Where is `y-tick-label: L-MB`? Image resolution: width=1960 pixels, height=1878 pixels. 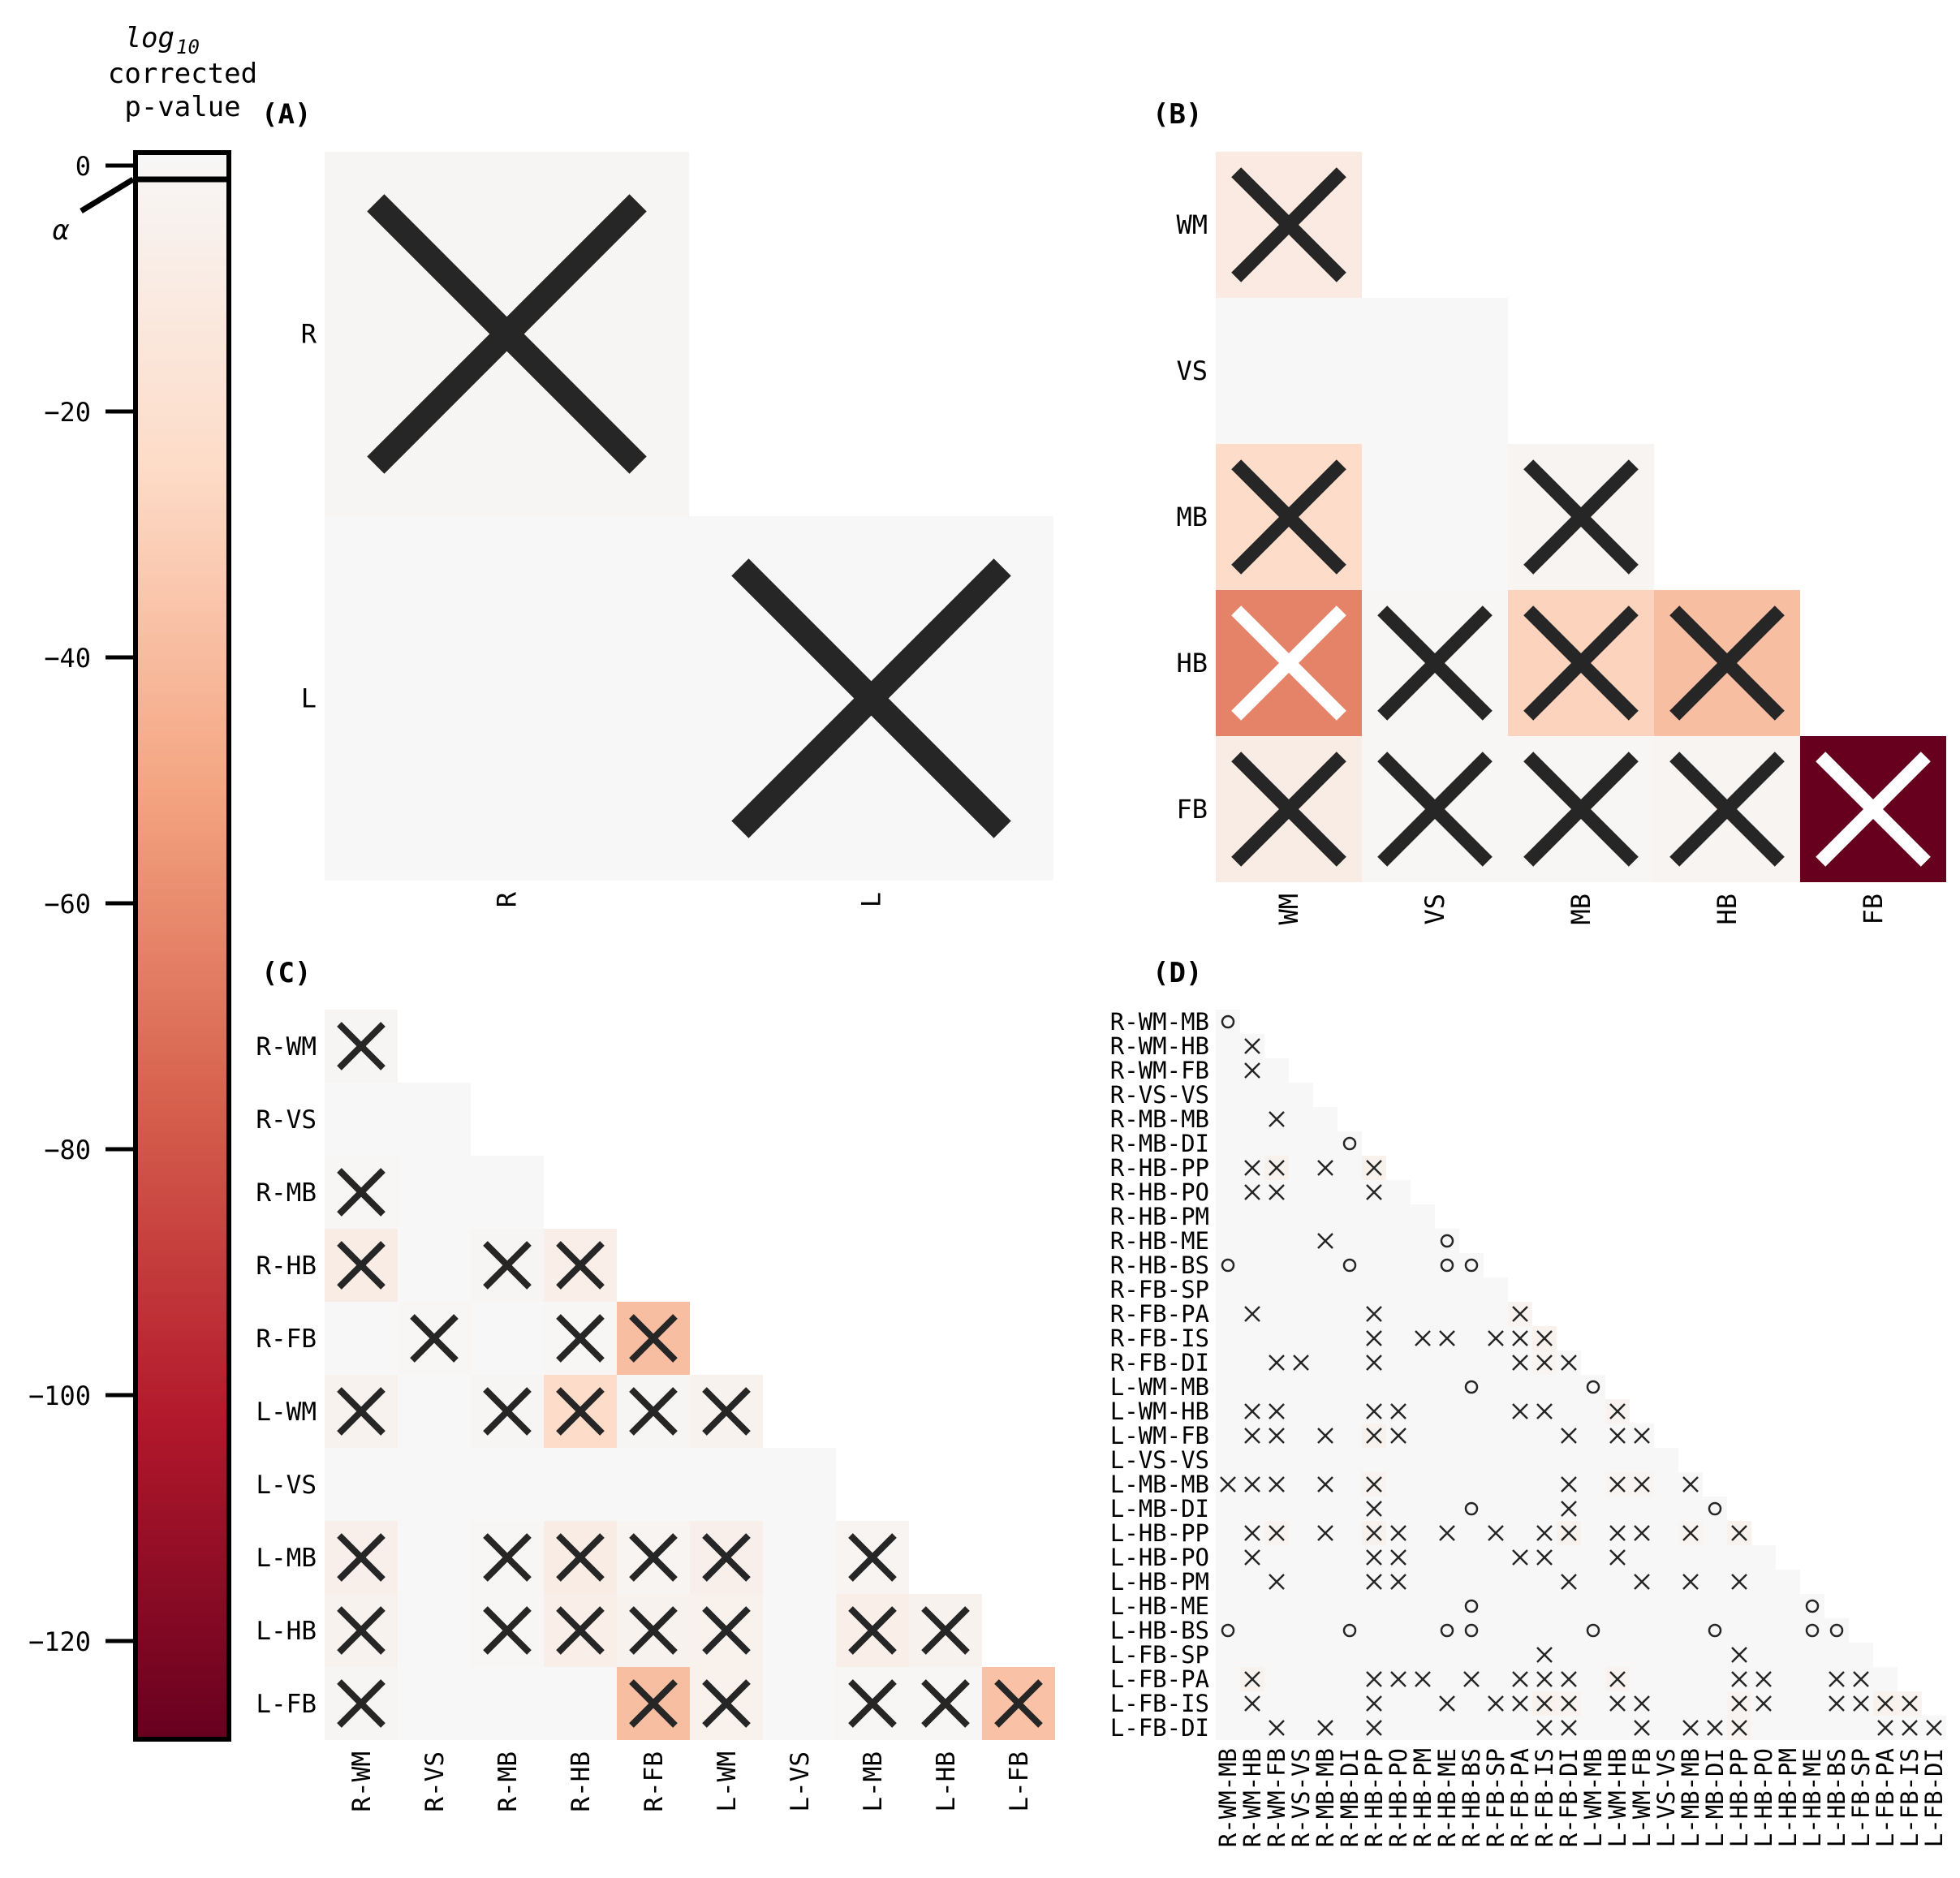
y-tick-label: L-MB is located at coordinates (287, 1558).